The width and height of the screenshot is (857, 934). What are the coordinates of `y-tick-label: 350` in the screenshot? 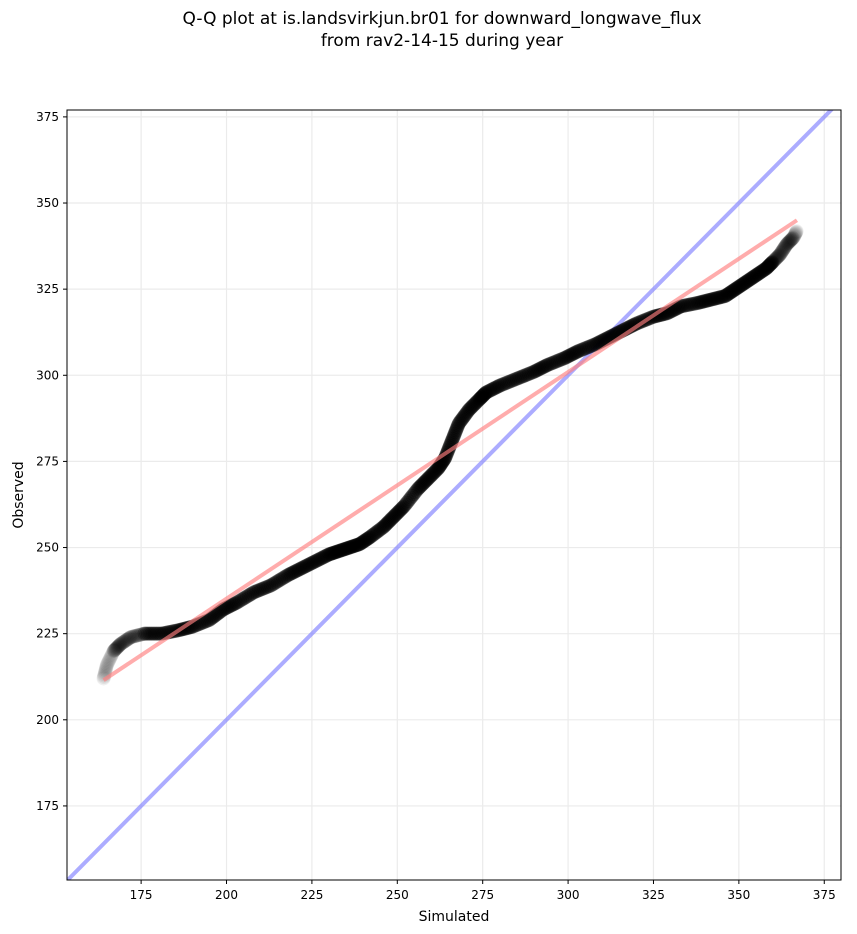 It's located at (47, 203).